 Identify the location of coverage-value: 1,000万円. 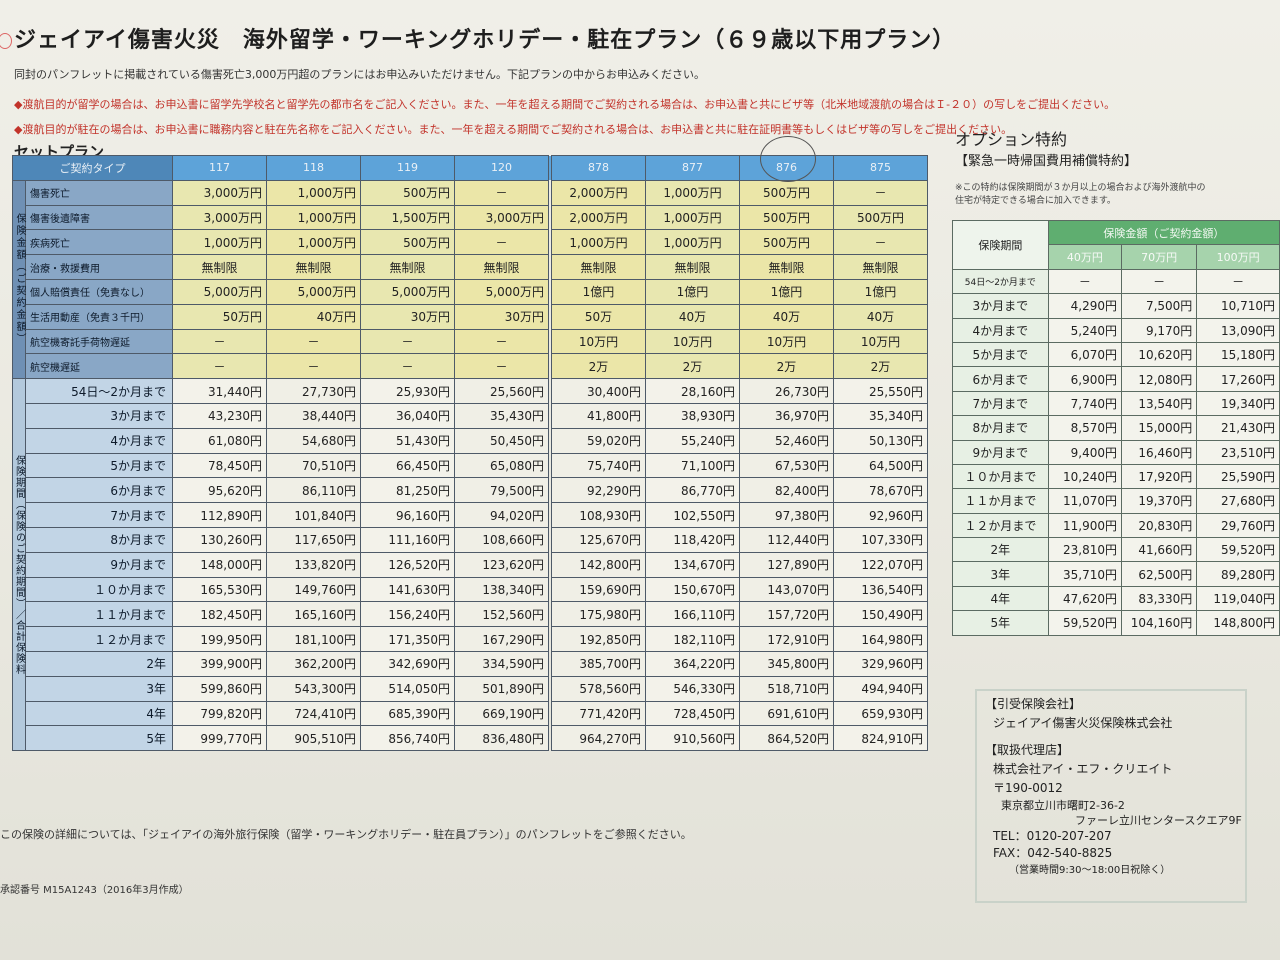
(313, 242).